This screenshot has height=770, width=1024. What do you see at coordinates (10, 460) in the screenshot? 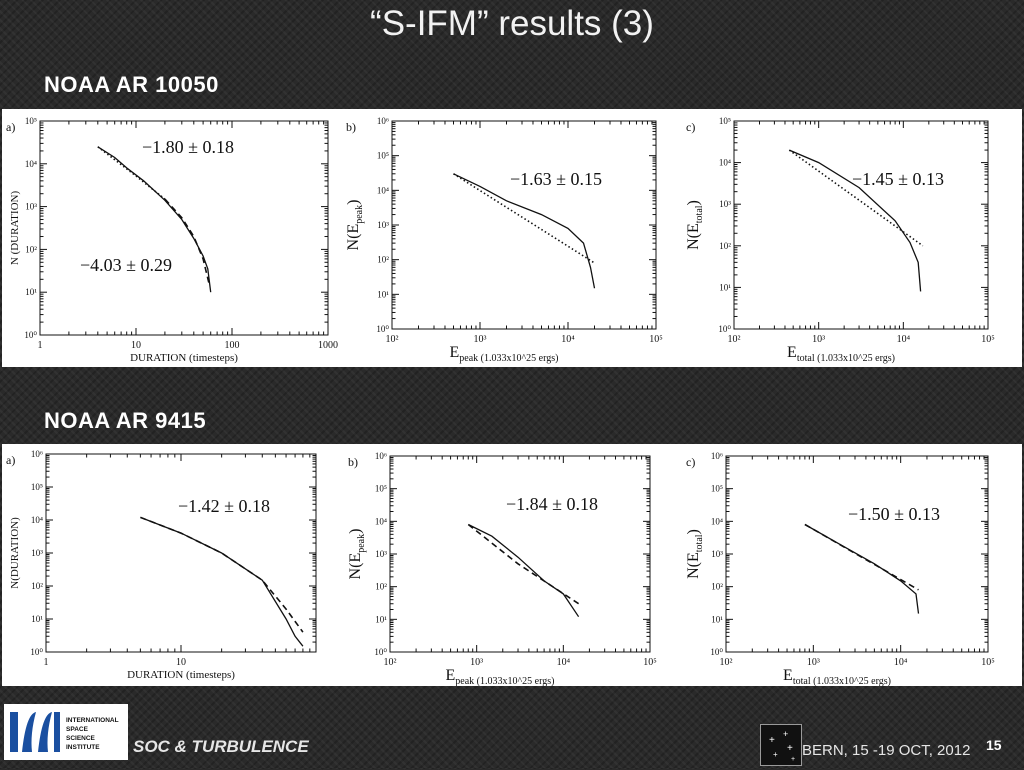
I see `panel-label: a)` at bounding box center [10, 460].